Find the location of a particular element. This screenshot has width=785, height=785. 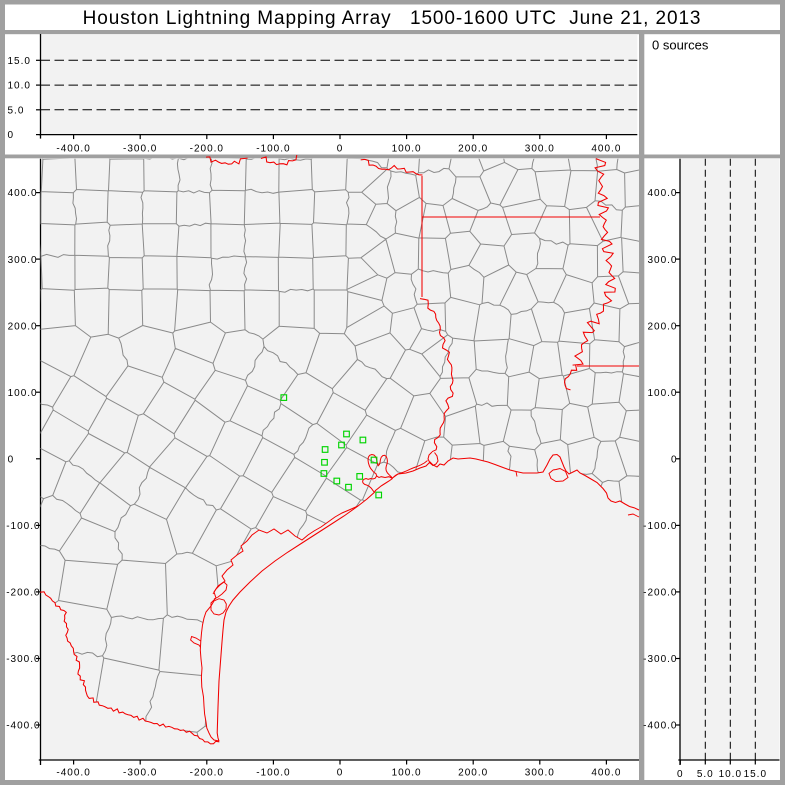

svg-text: 0 sources is located at coordinates (680, 45).